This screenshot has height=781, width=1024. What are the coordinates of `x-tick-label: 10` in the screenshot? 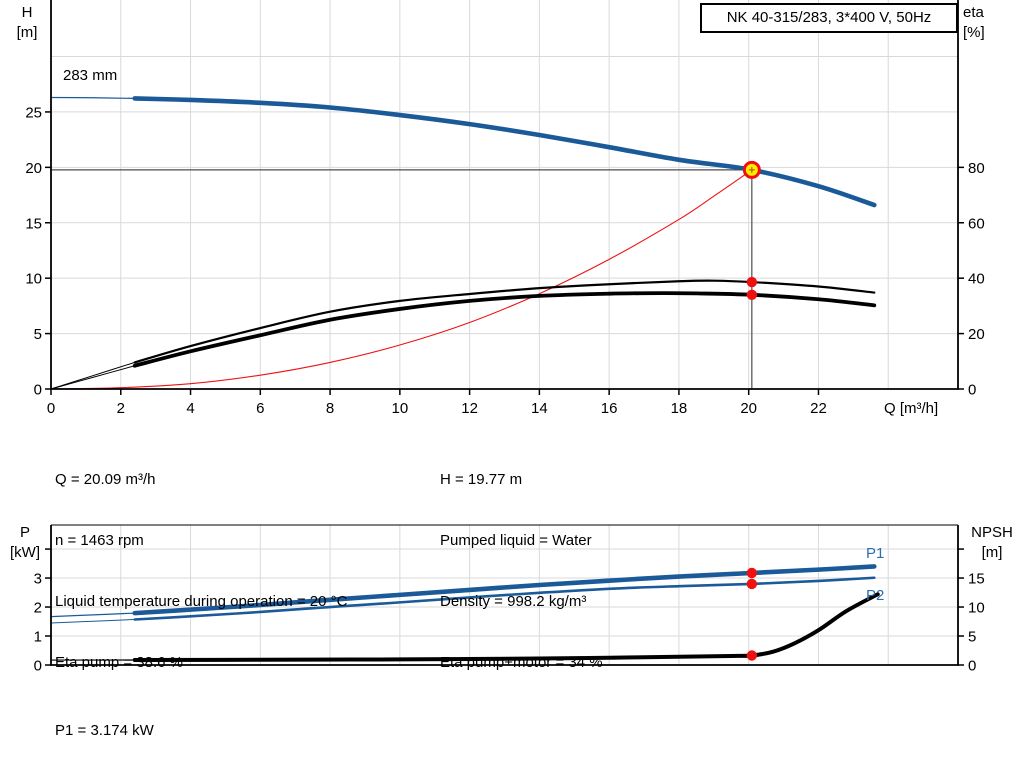 It's located at (400, 408).